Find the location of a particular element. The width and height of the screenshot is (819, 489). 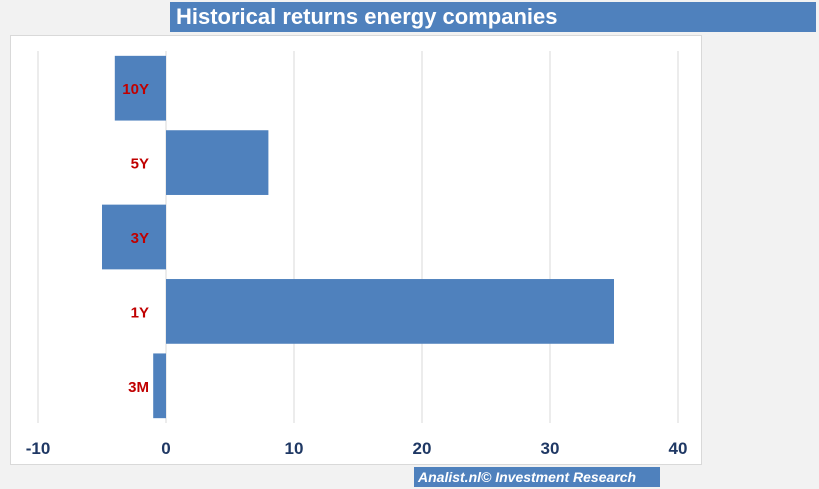

bar-5y is located at coordinates (217, 162).